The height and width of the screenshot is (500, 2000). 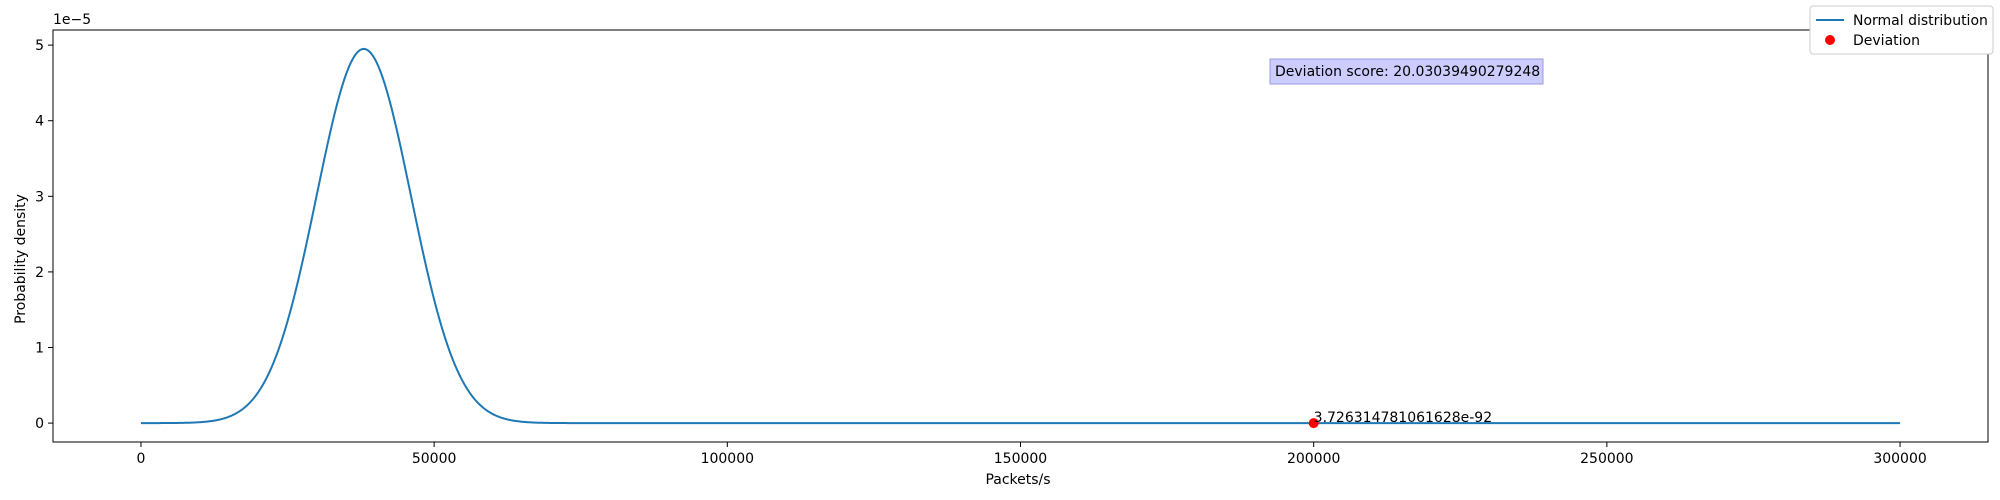 What do you see at coordinates (39, 349) in the screenshot?
I see `y-tick-label: 1` at bounding box center [39, 349].